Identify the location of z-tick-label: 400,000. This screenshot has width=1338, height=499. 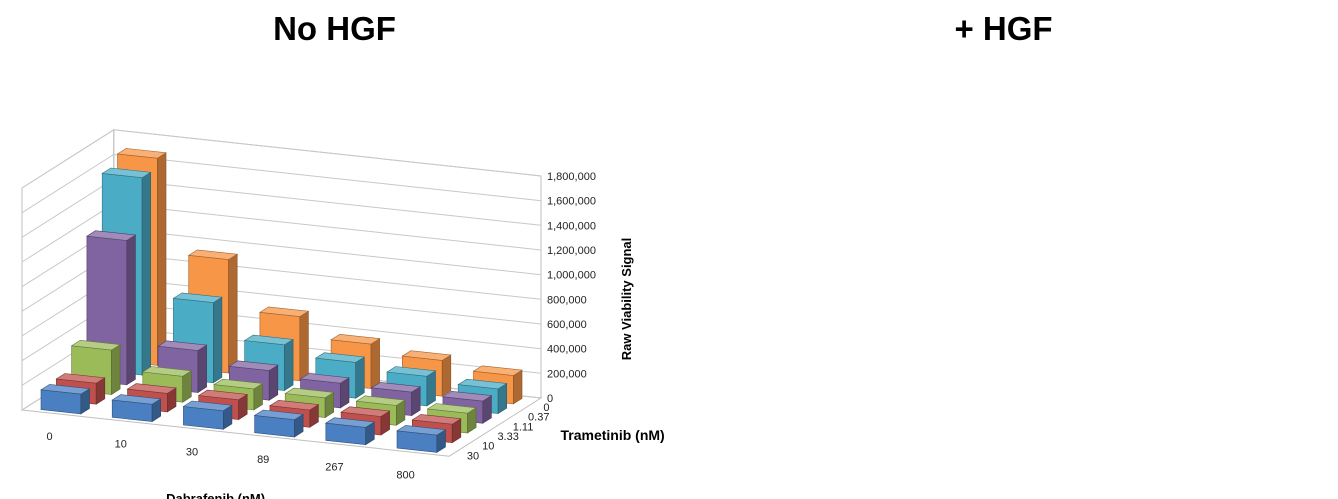
(567, 350).